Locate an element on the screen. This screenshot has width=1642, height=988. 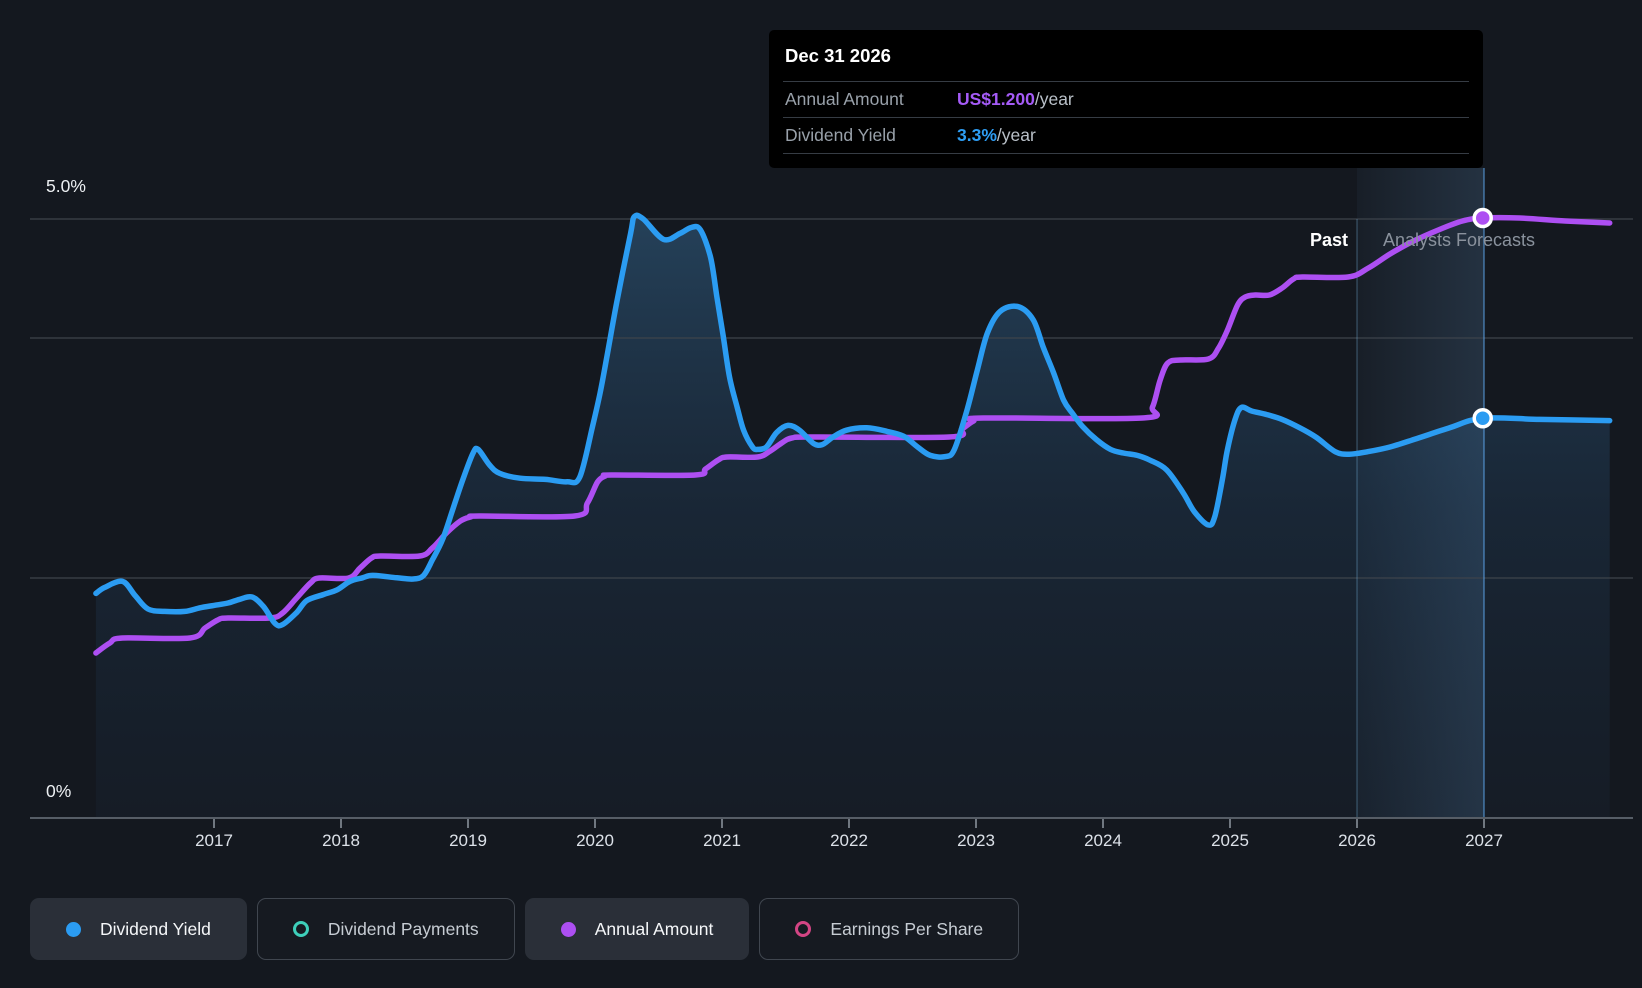
tooltip-row-label: Dividend Yield is located at coordinates (840, 135).